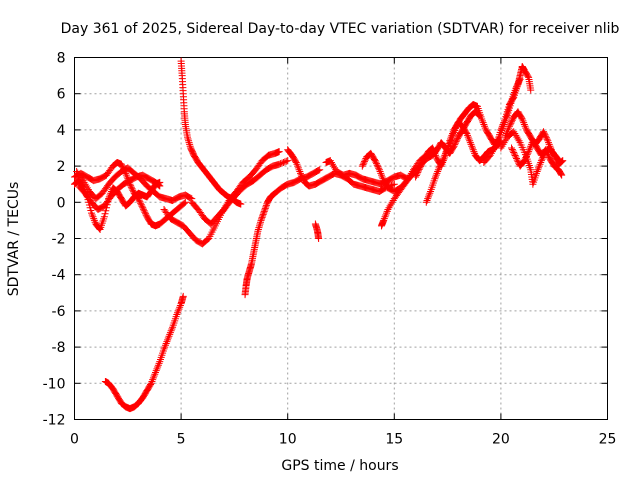  What do you see at coordinates (54, 421) in the screenshot?
I see `y-tick-label: -12` at bounding box center [54, 421].